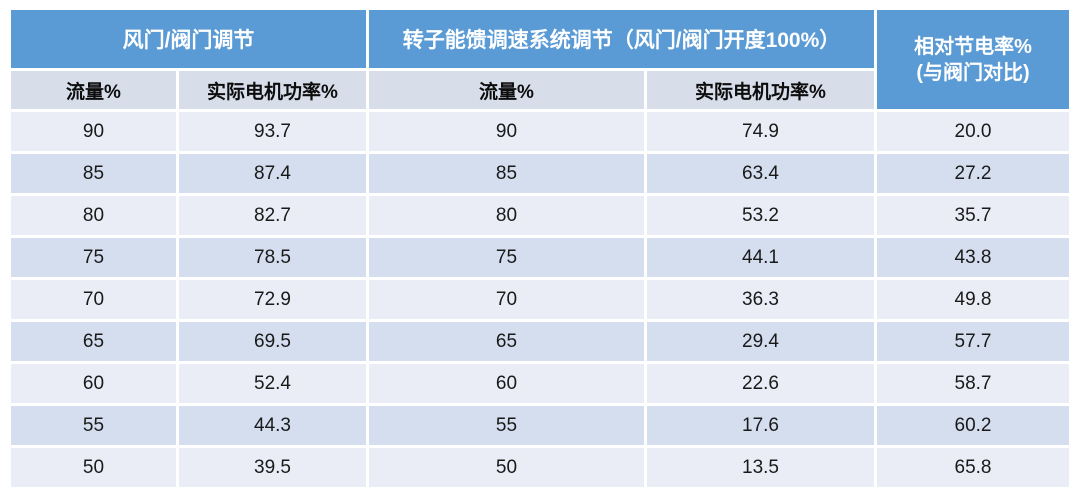 This screenshot has width=1080, height=493. I want to click on cell-power-rotor: 22.6, so click(761, 383).